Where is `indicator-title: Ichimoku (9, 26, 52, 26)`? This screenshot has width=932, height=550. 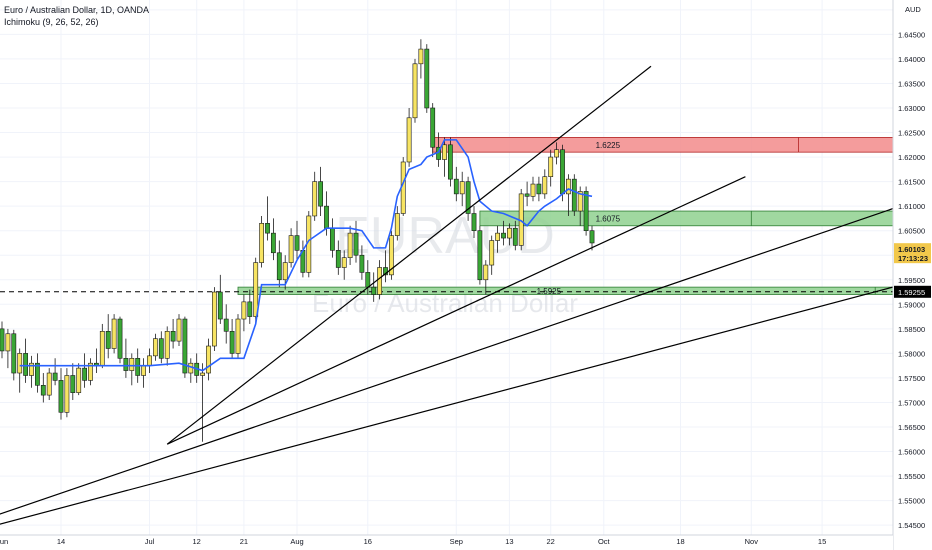
indicator-title: Ichimoku (9, 26, 52, 26) is located at coordinates (51, 22).